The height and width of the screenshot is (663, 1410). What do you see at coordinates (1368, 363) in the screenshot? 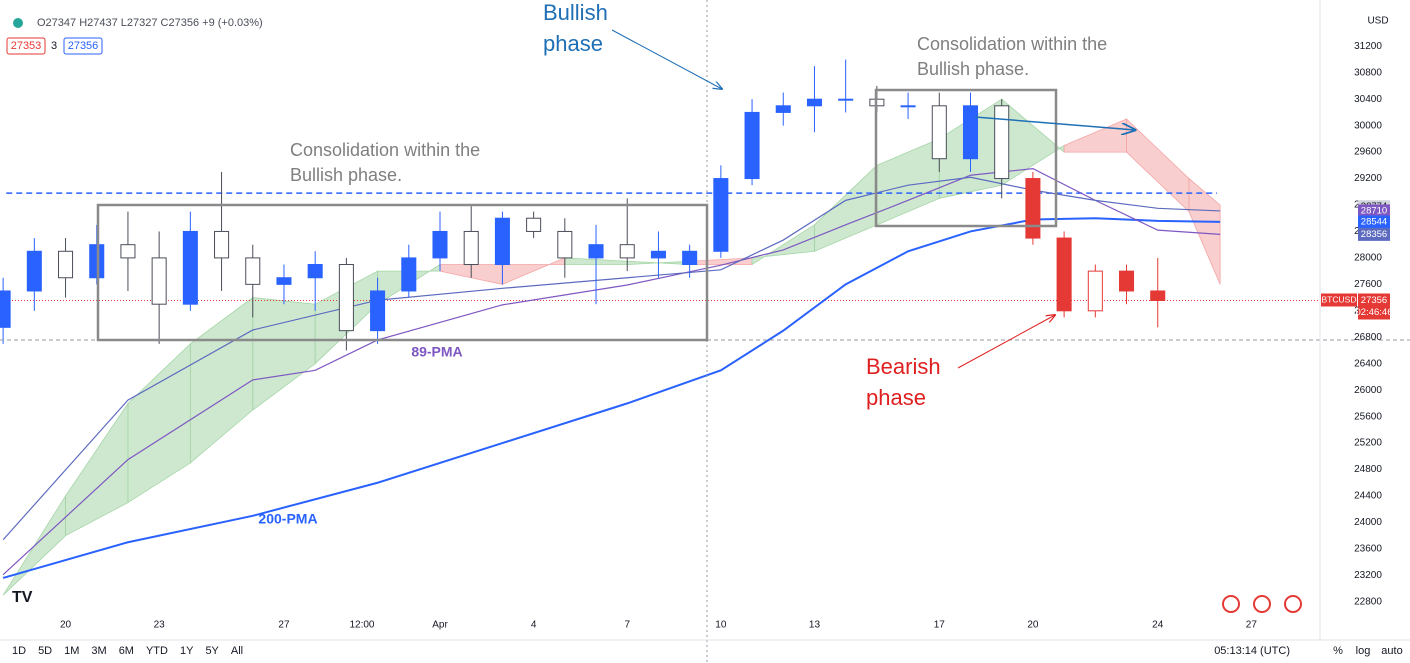
I see `y-tick-label: 26400` at bounding box center [1368, 363].